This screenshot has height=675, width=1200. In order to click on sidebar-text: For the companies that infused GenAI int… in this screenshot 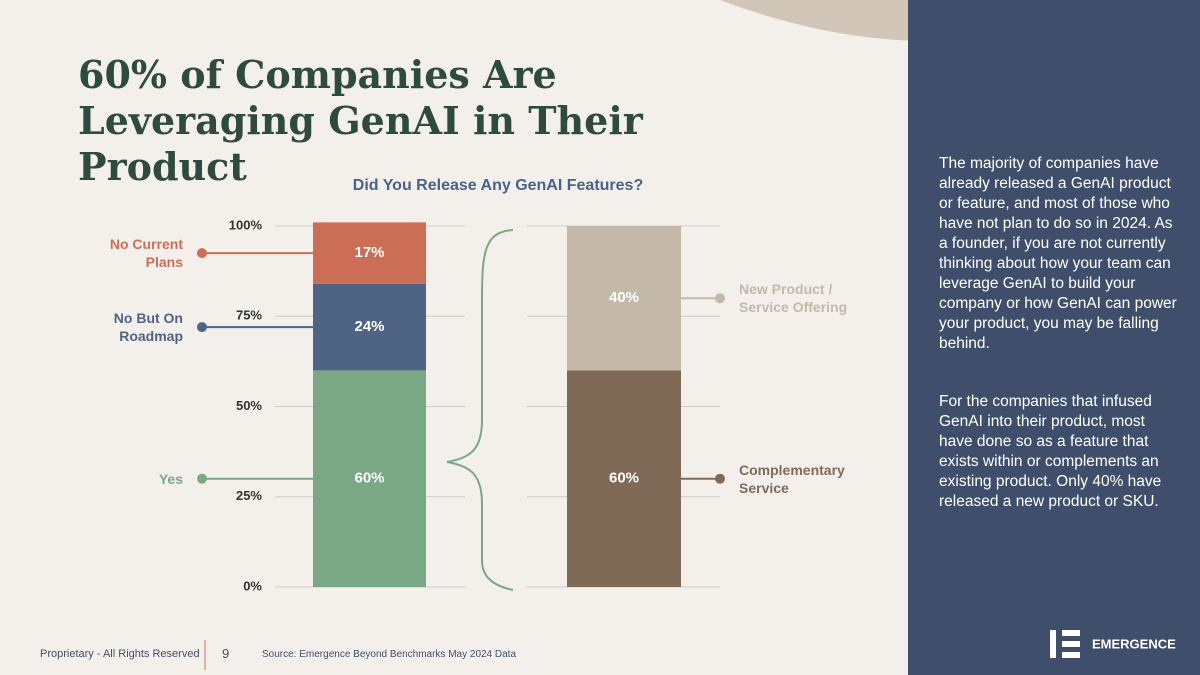, I will do `click(1050, 451)`.